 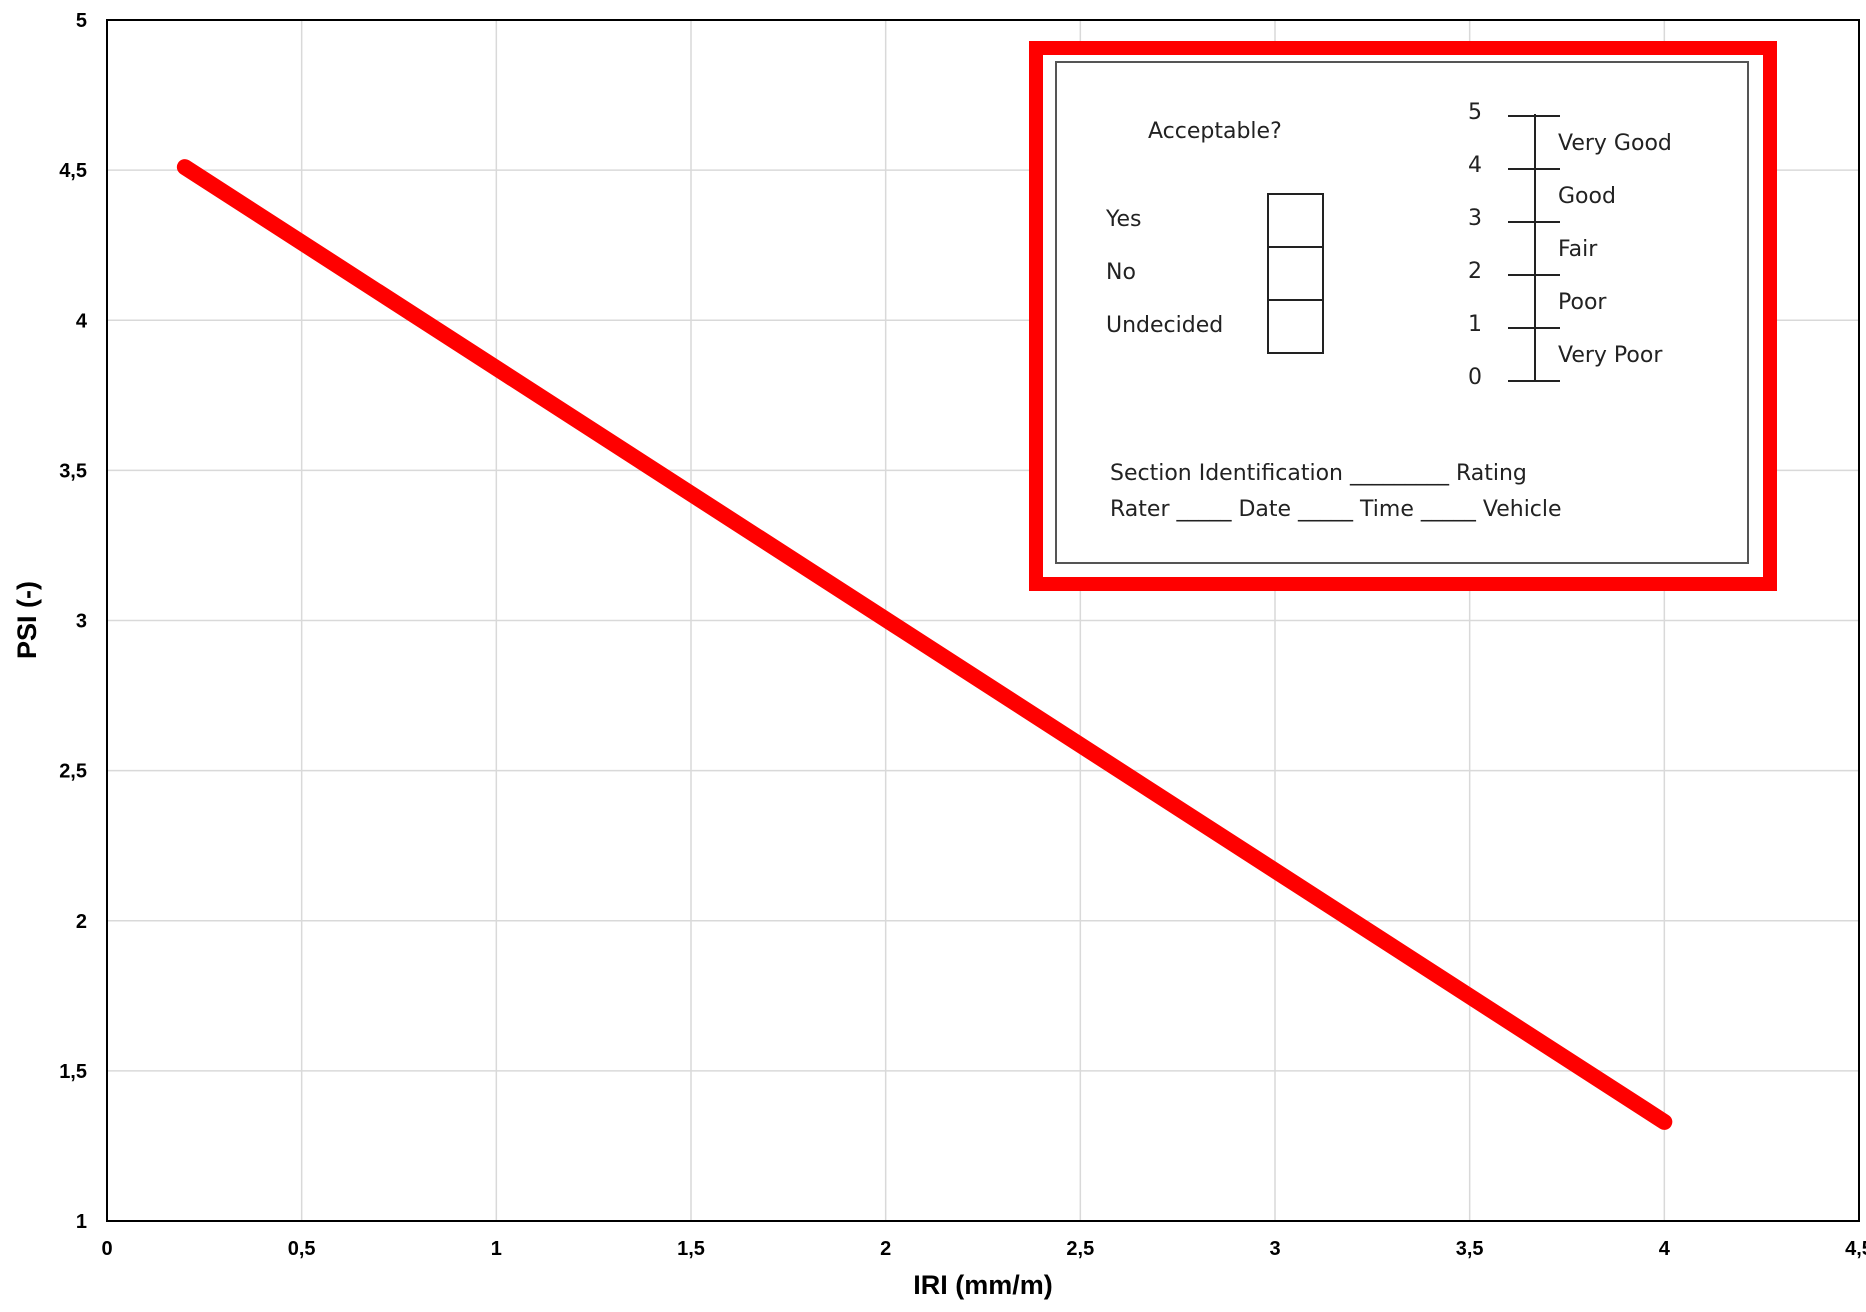 I want to click on scale-label: Very Good, so click(x=1615, y=143).